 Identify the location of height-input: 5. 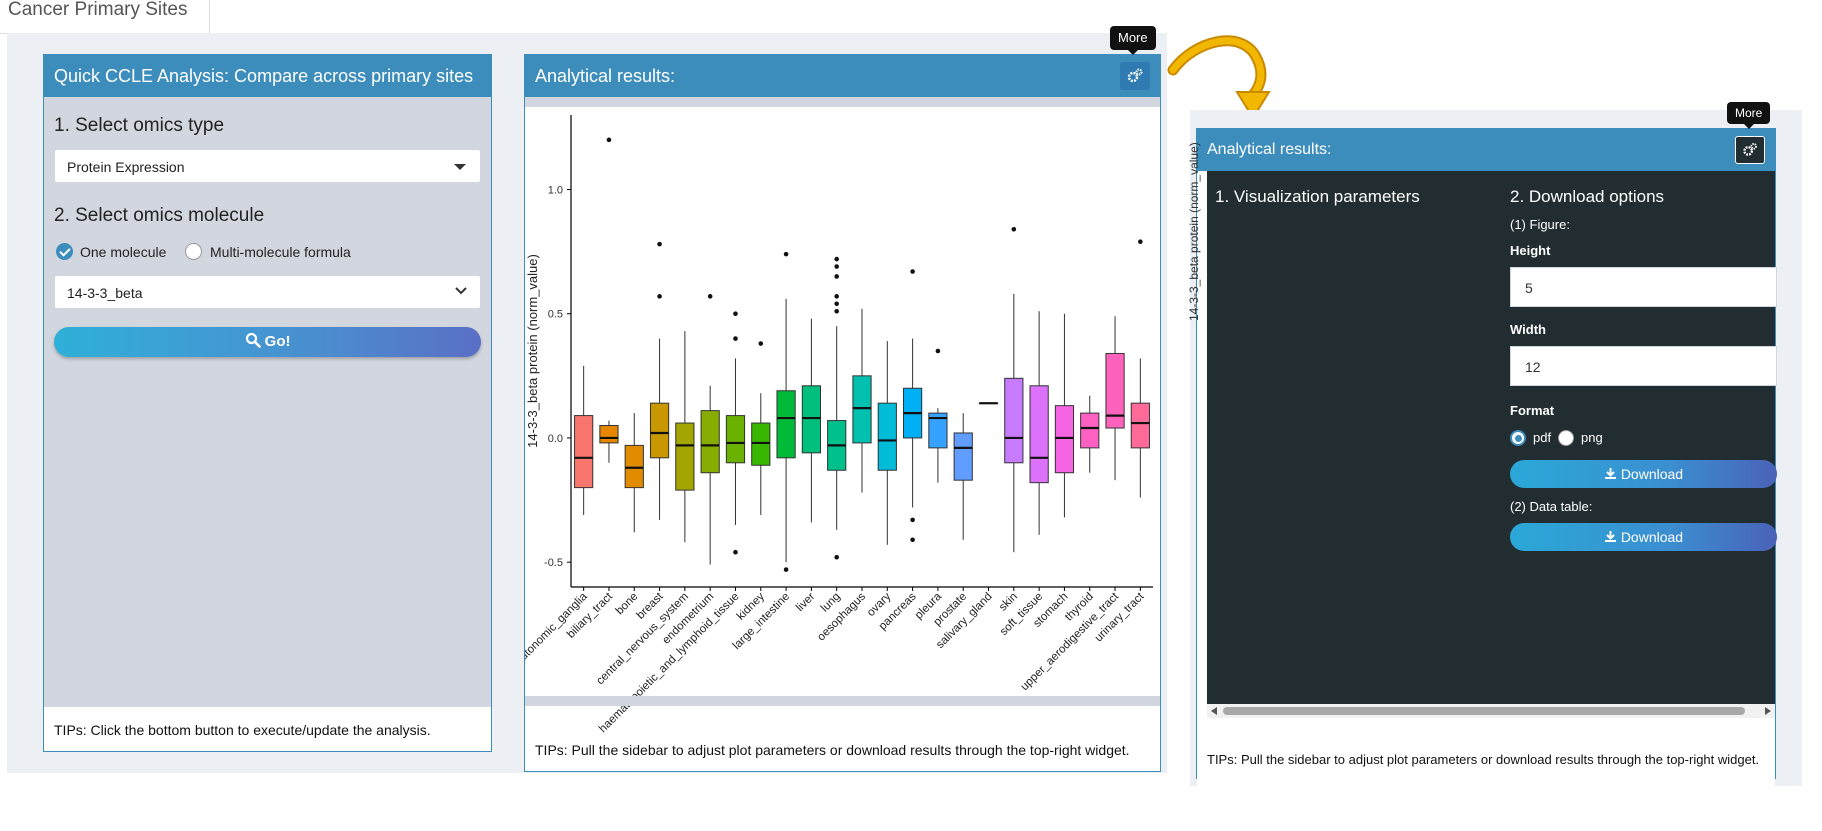
(1643, 287).